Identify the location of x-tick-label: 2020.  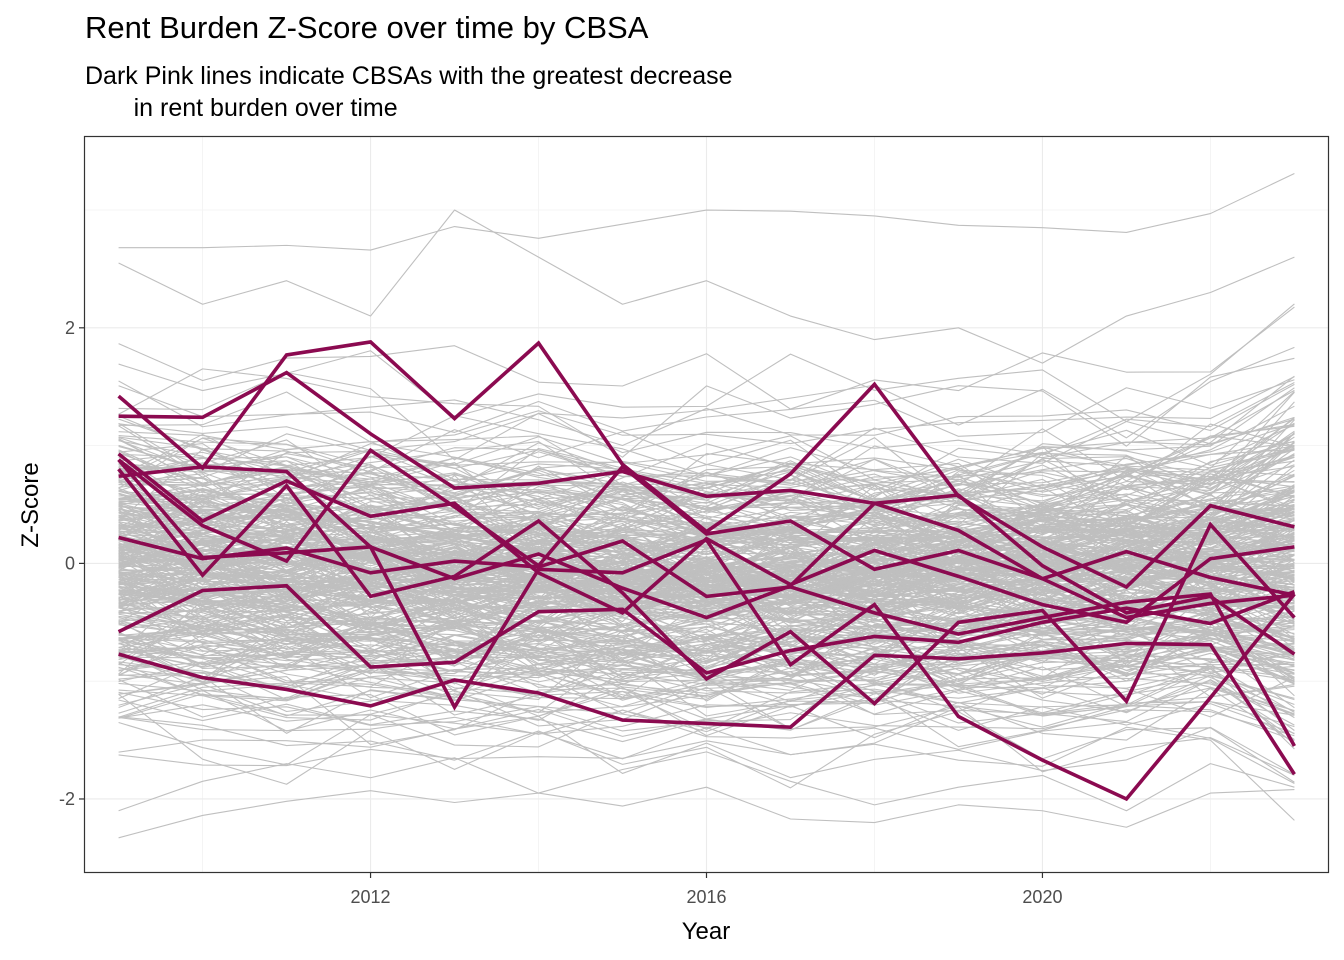
(1042, 897).